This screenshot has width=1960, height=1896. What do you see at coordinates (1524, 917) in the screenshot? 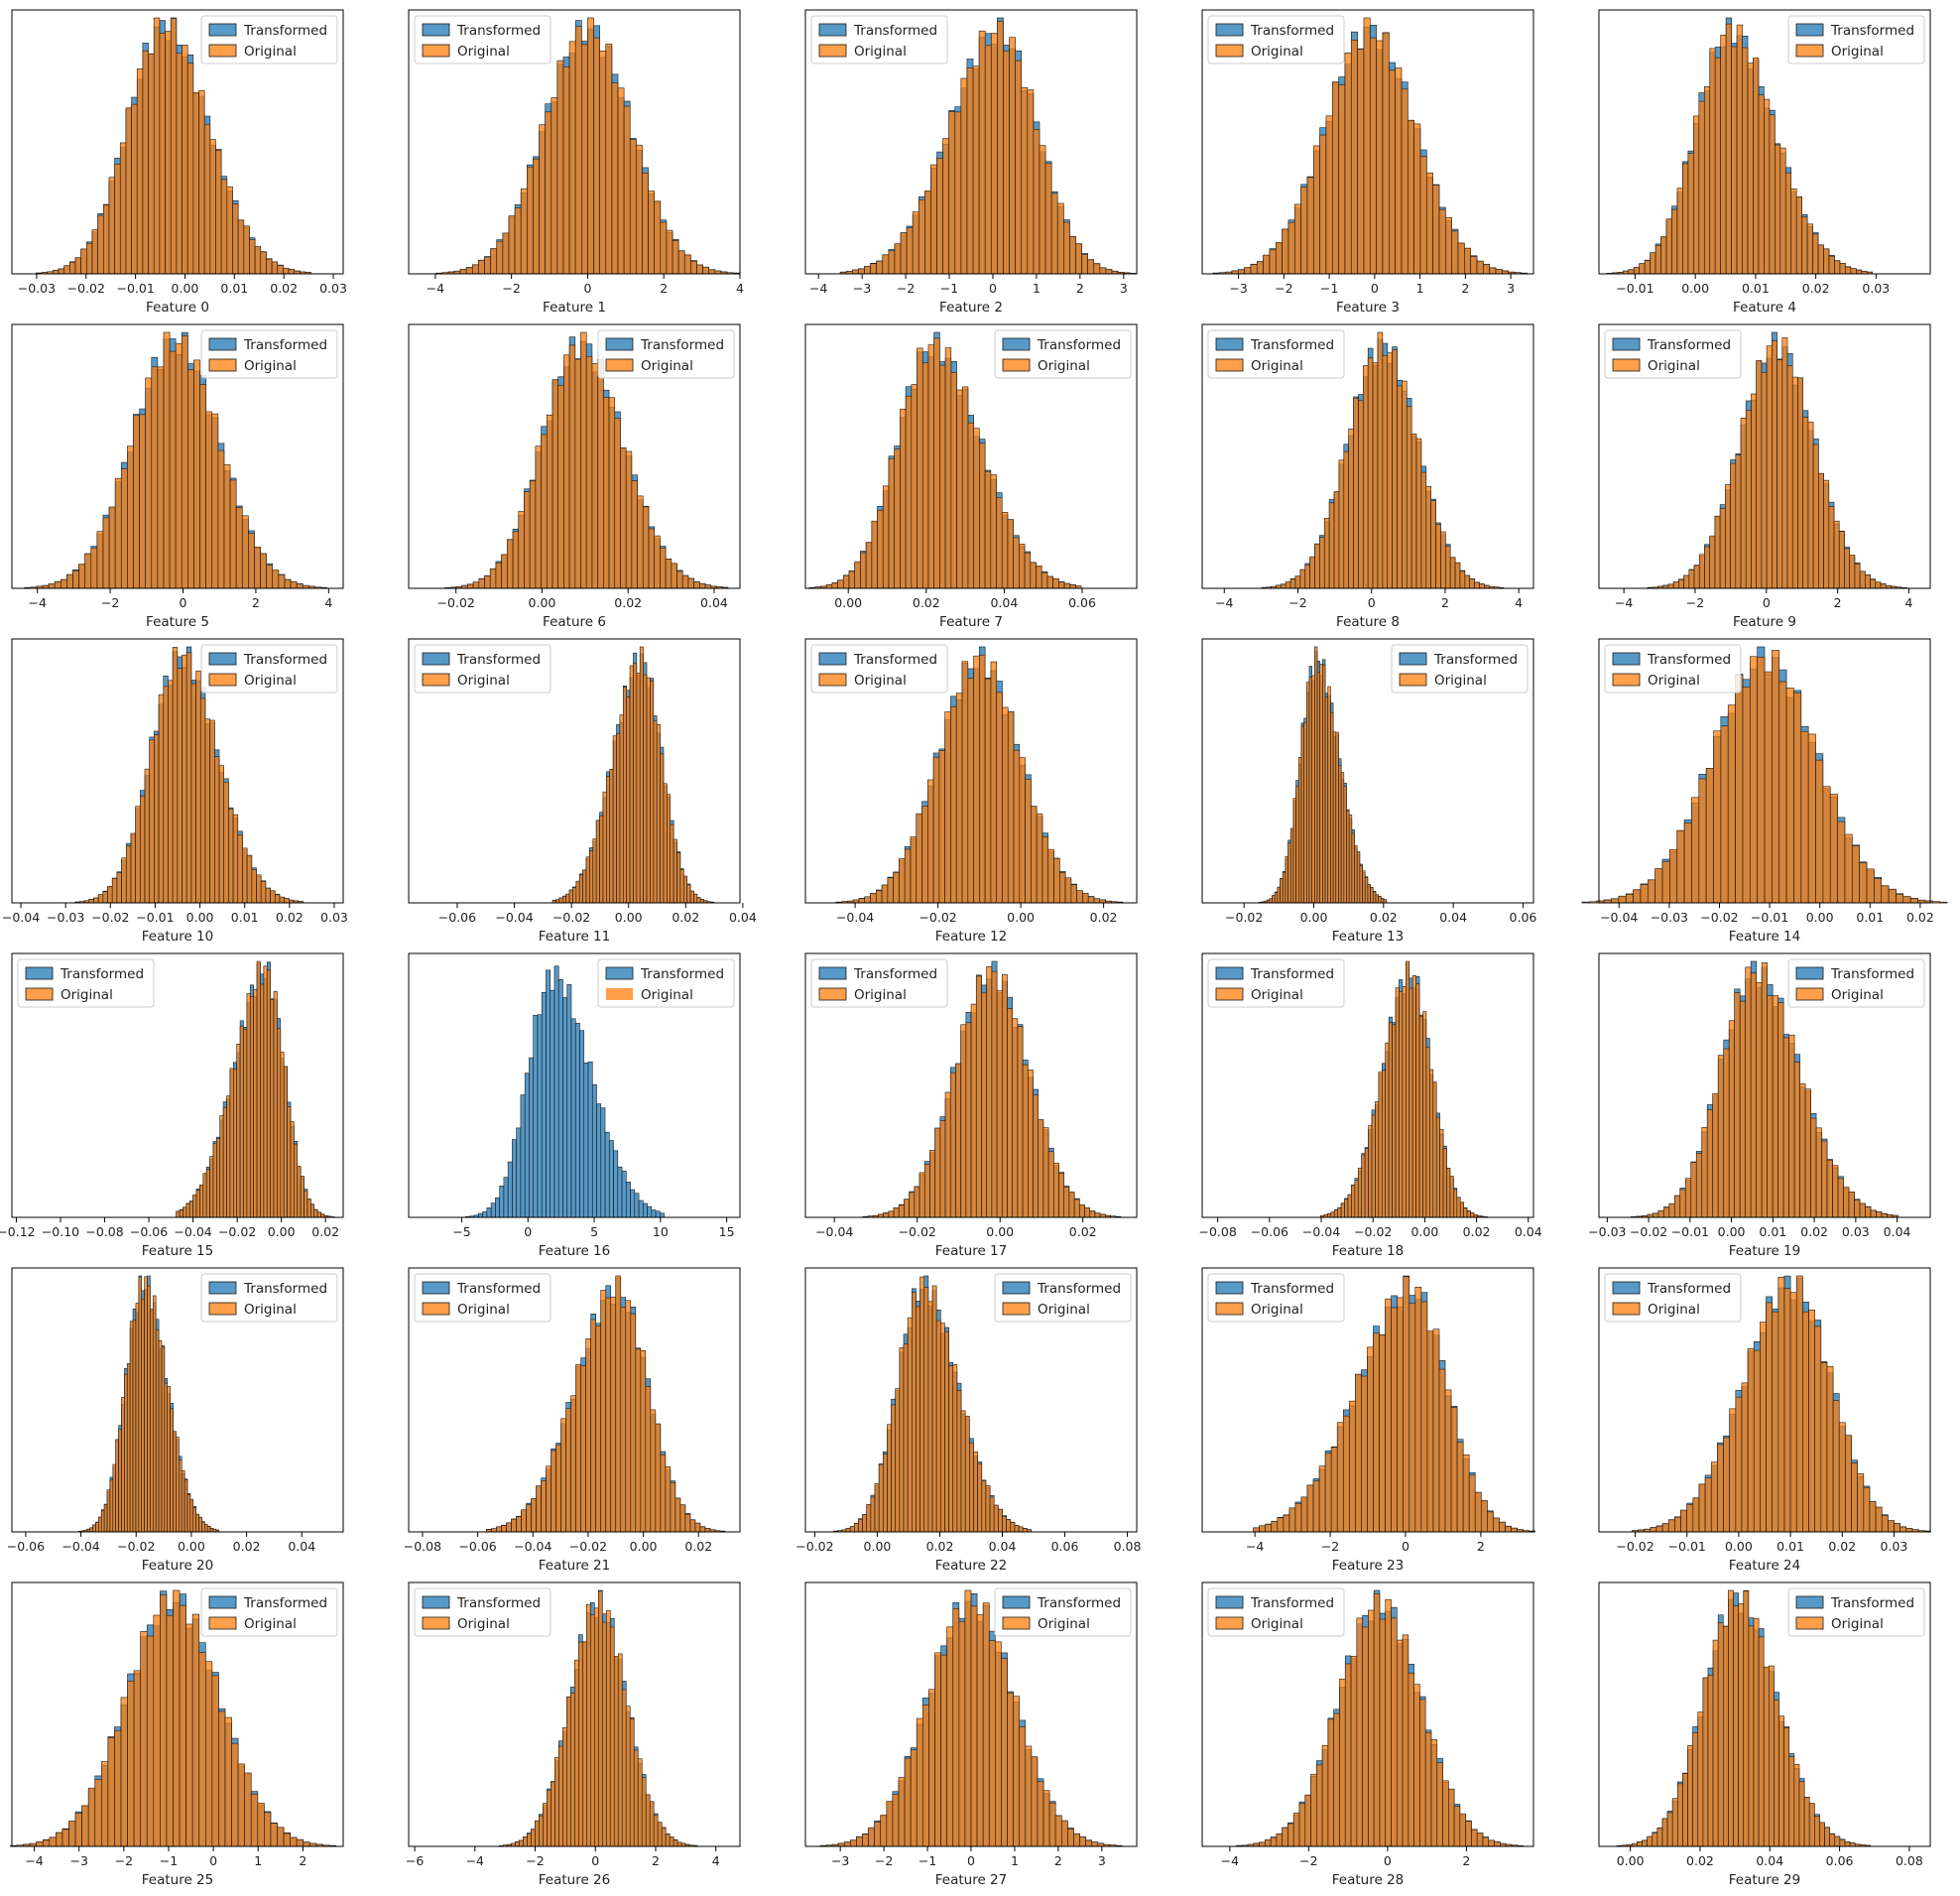
I see `x-tick-label: 0.06` at bounding box center [1524, 917].